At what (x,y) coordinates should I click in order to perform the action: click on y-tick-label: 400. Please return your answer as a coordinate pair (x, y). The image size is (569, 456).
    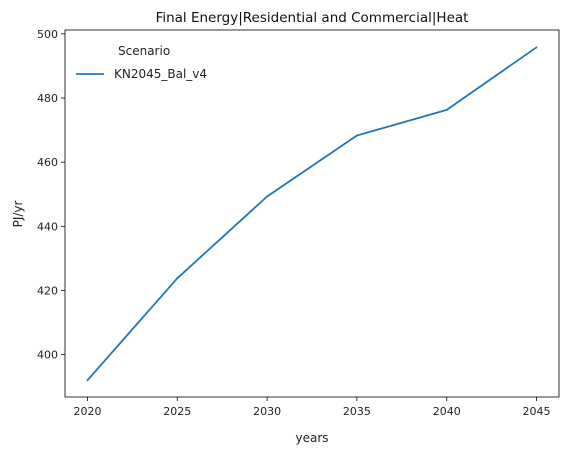
    Looking at the image, I should click on (47, 355).